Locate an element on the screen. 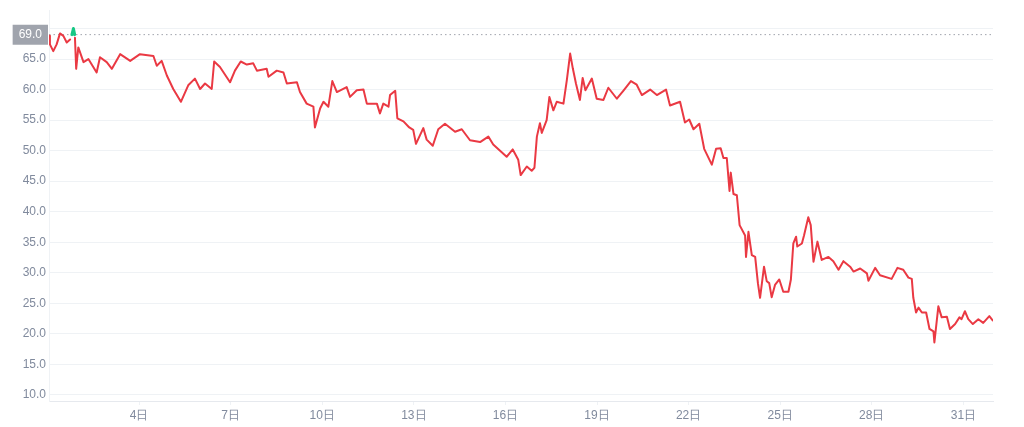  y-tick-label: 40.0 is located at coordinates (34, 211).